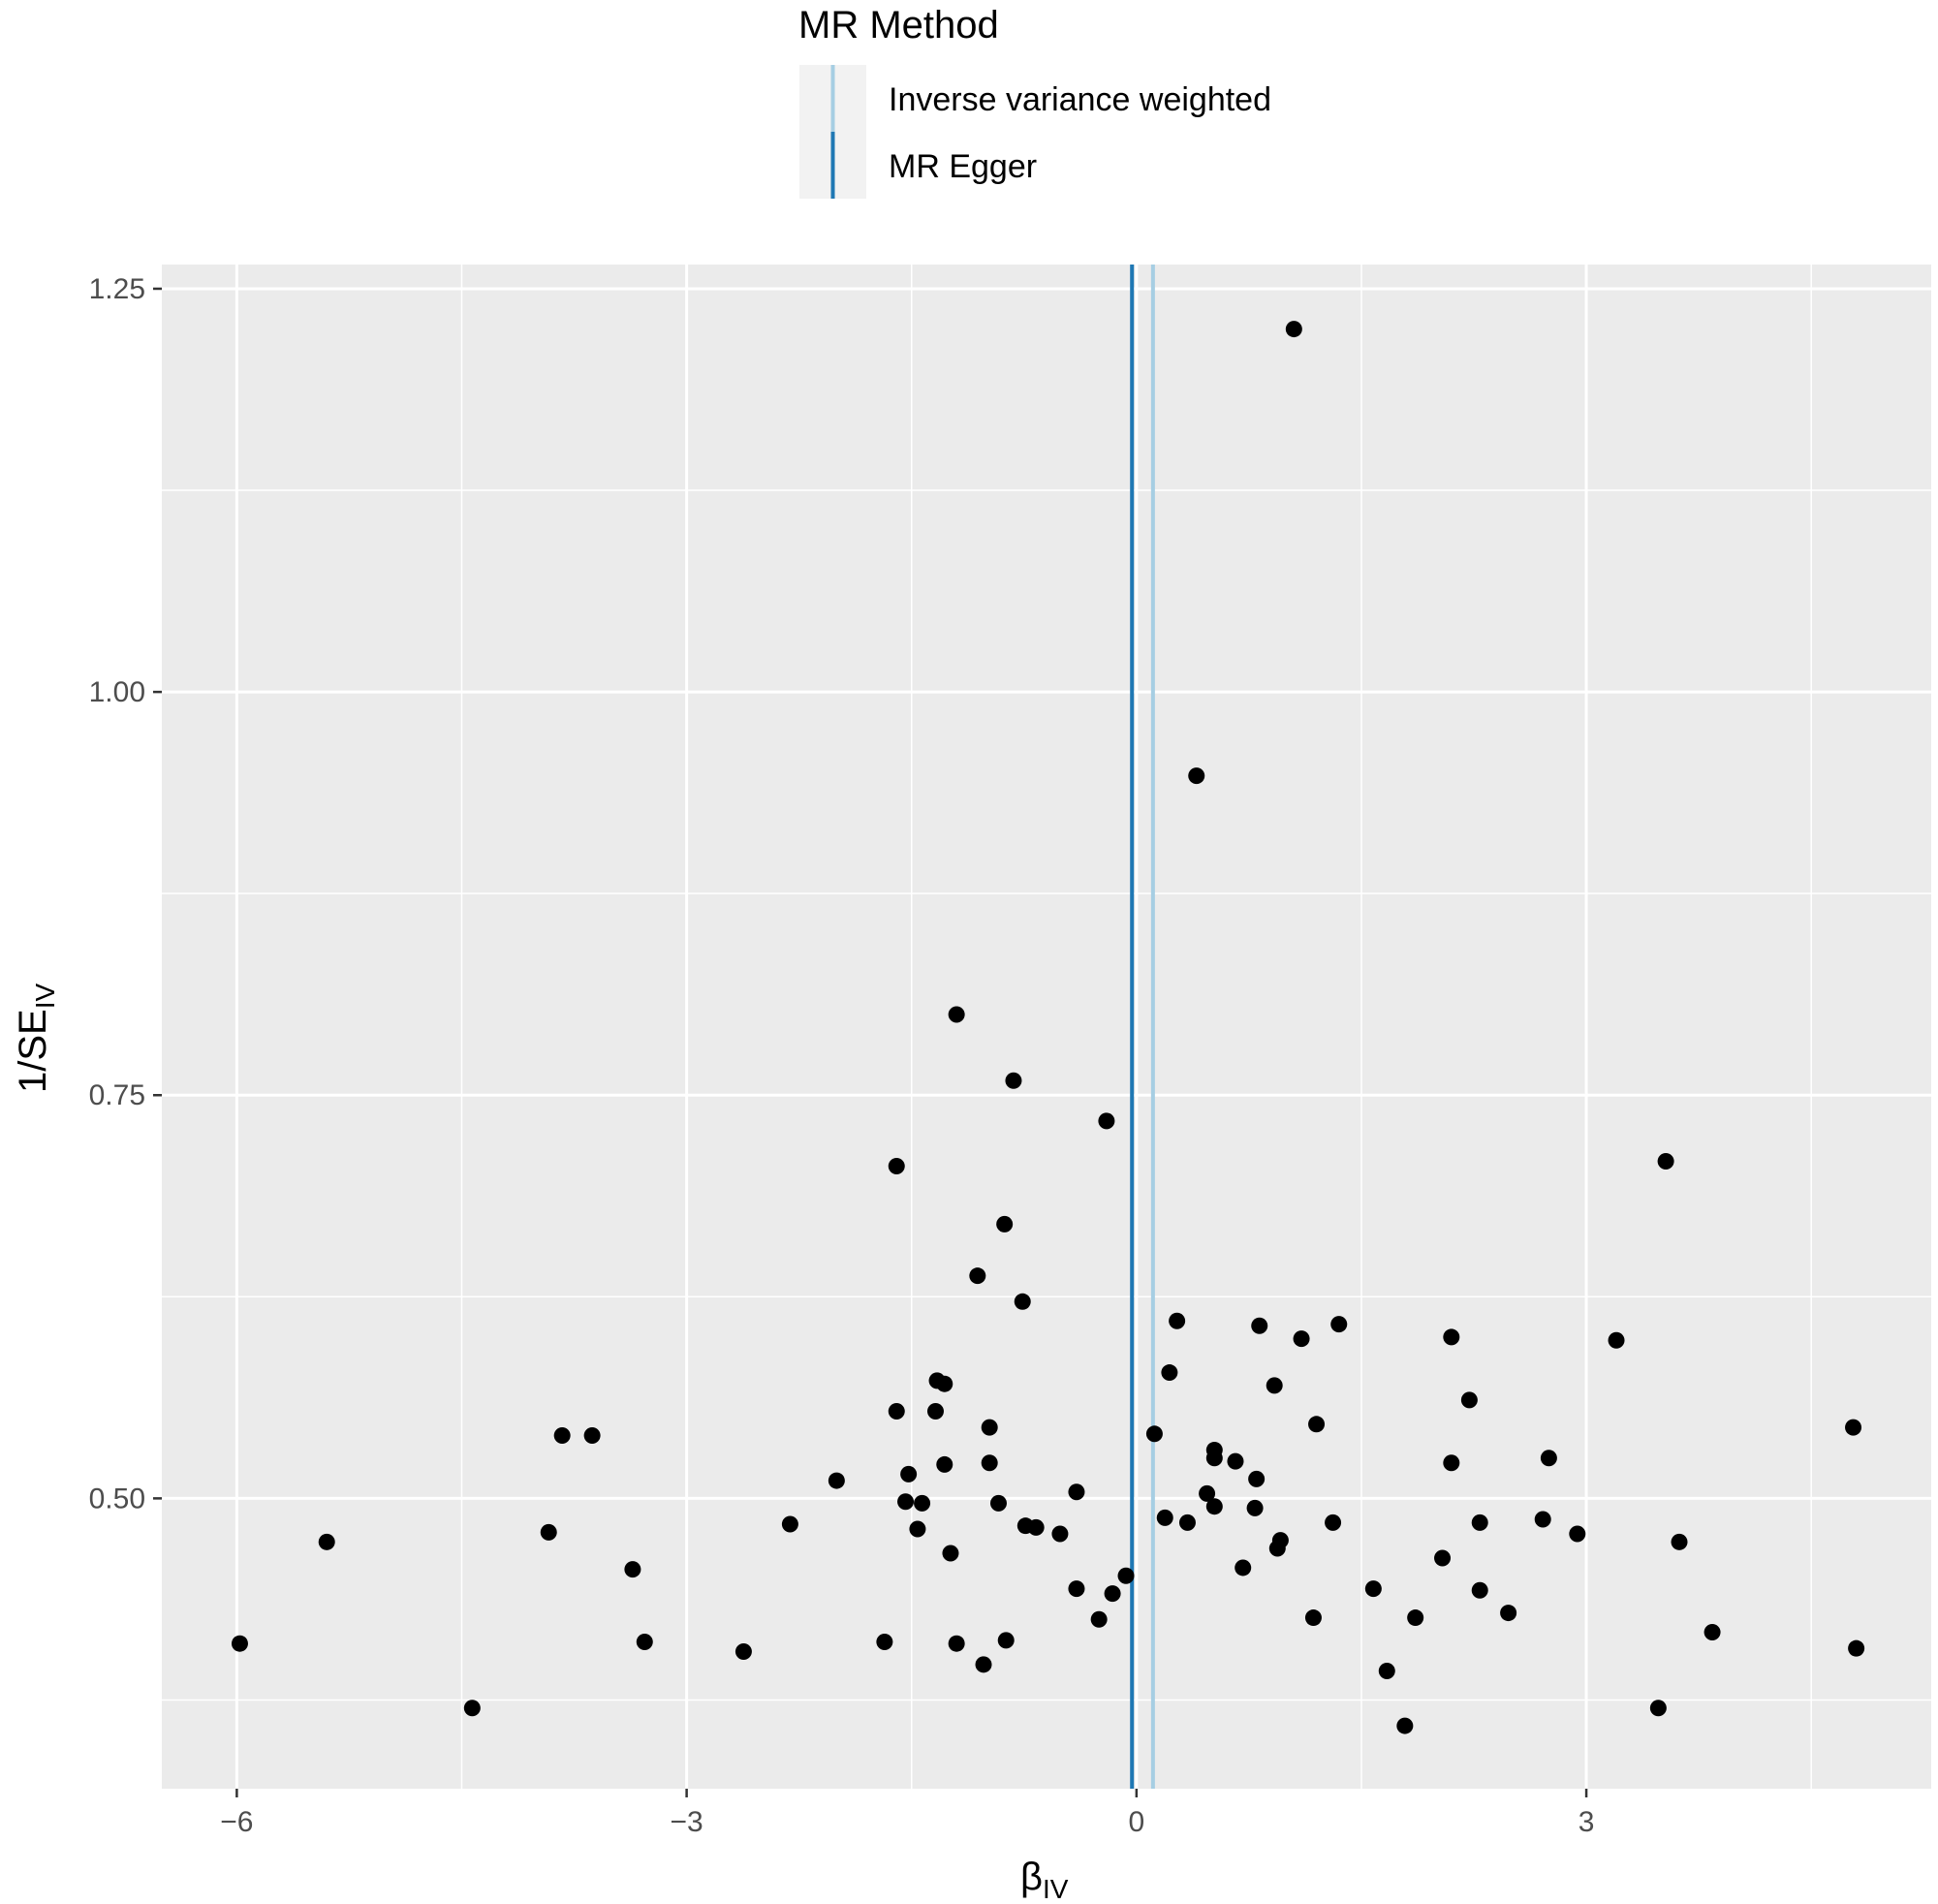 Image resolution: width=1938 pixels, height=1904 pixels. I want to click on legend-title: MR Method, so click(898, 26).